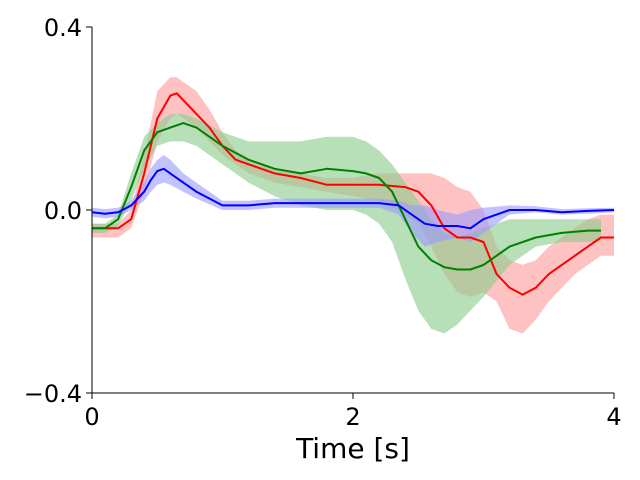 This screenshot has height=480, width=640. I want to click on y-ticks: −0.4 0.0 0.4, so click(58, 211).